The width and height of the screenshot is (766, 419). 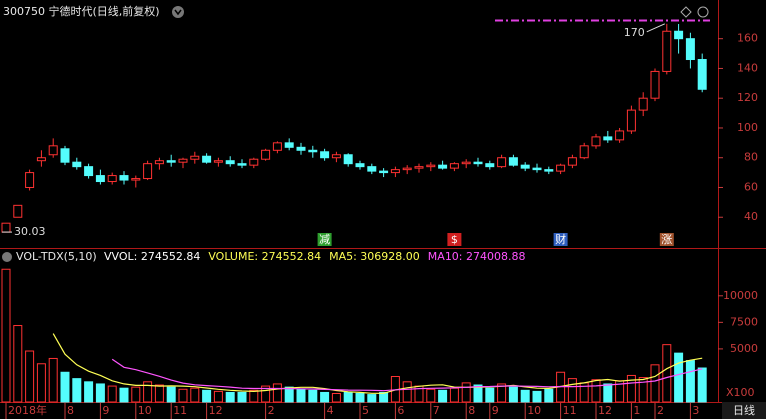 I want to click on period-button, so click(x=744, y=410).